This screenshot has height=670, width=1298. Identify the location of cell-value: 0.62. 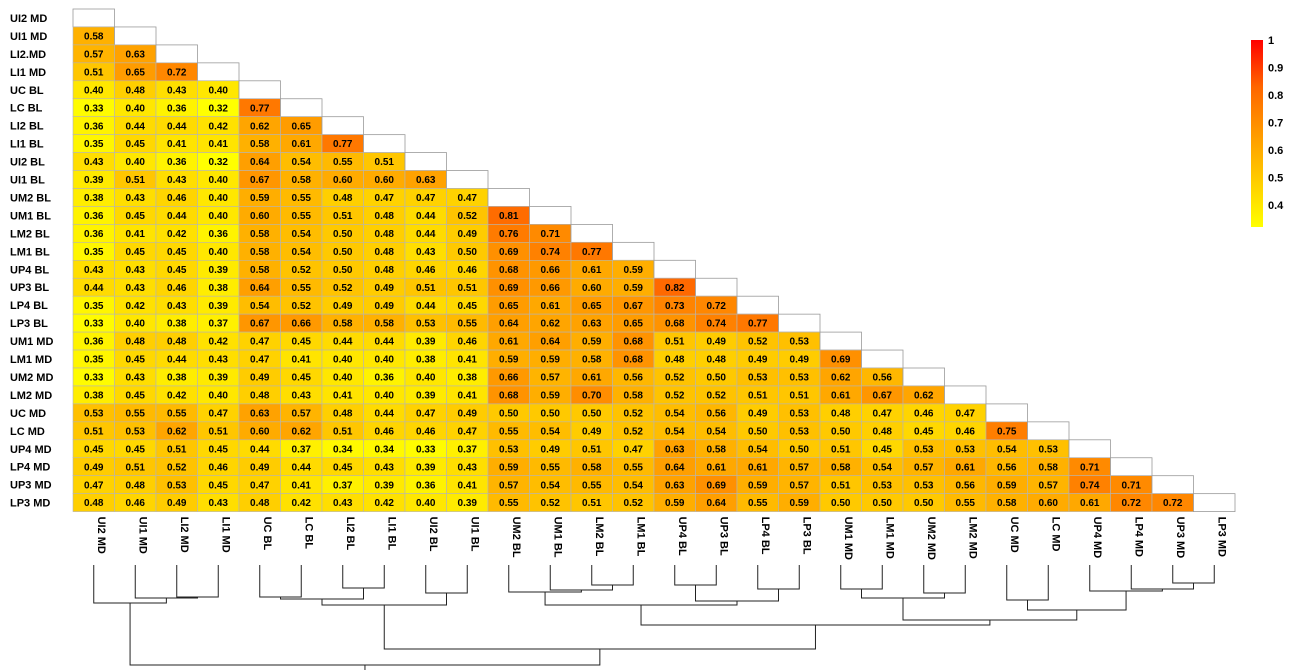
(177, 431).